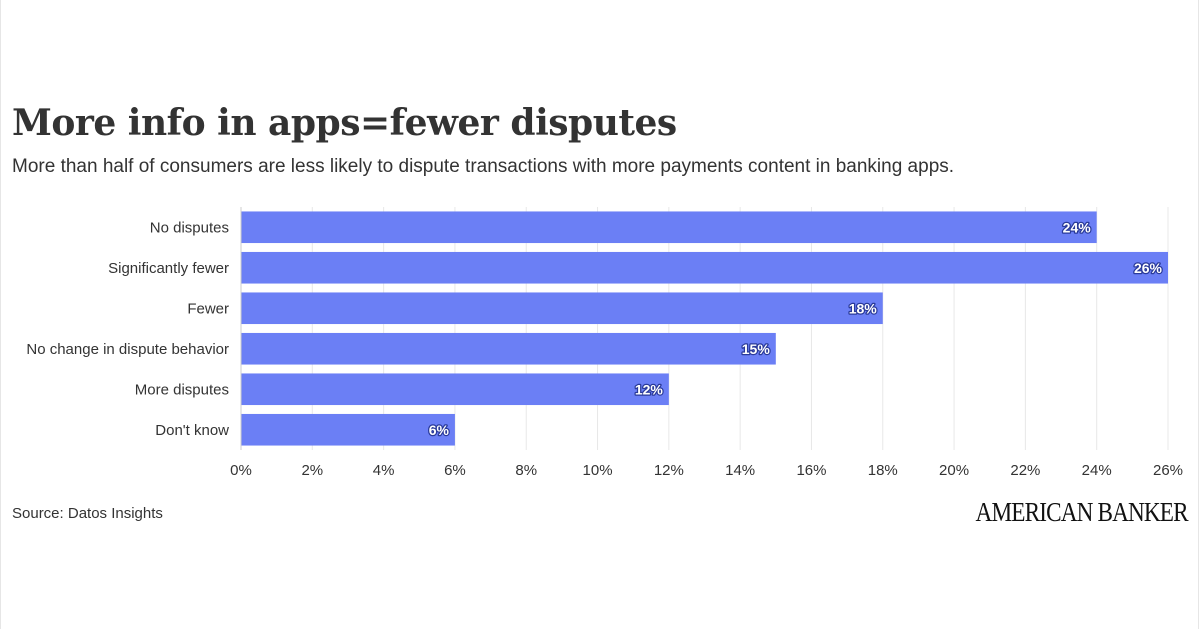 The height and width of the screenshot is (630, 1200). What do you see at coordinates (598, 470) in the screenshot?
I see `x-tick-label: 10%` at bounding box center [598, 470].